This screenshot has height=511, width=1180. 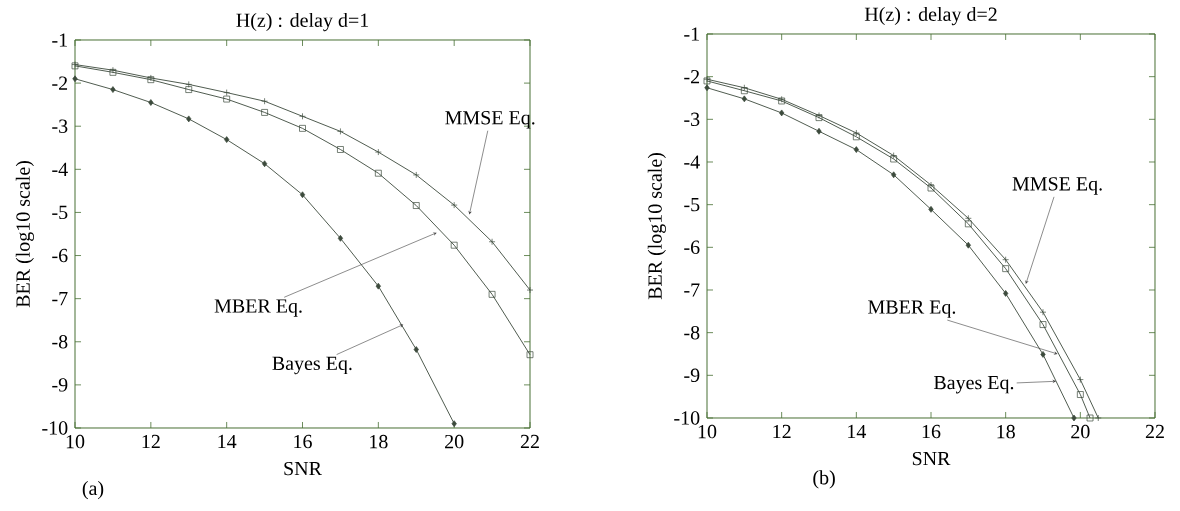 What do you see at coordinates (93, 490) in the screenshot?
I see `text: (a)` at bounding box center [93, 490].